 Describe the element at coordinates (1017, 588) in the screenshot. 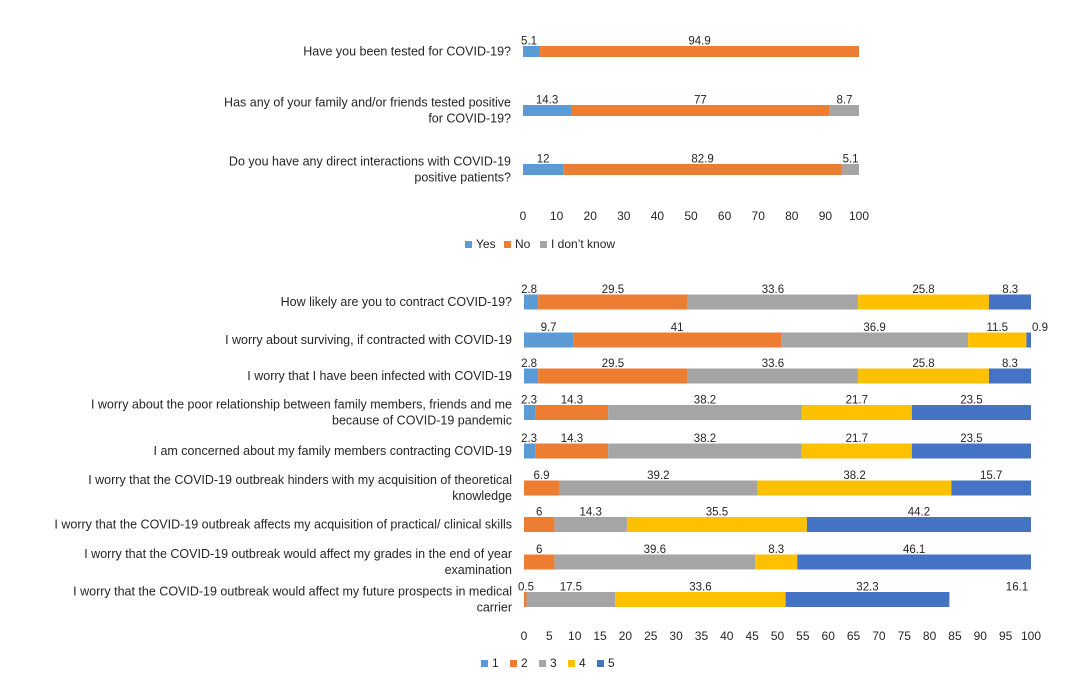

I see `data-label: 16.1` at that location.